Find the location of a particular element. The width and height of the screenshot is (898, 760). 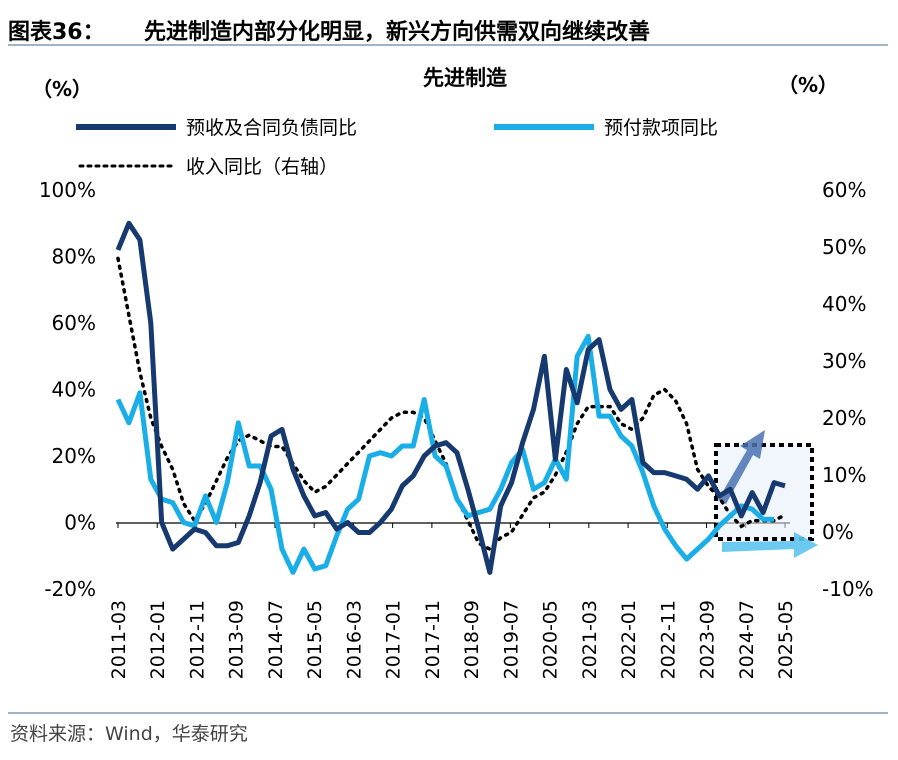

x-tick-label: 2013-09 is located at coordinates (237, 639).